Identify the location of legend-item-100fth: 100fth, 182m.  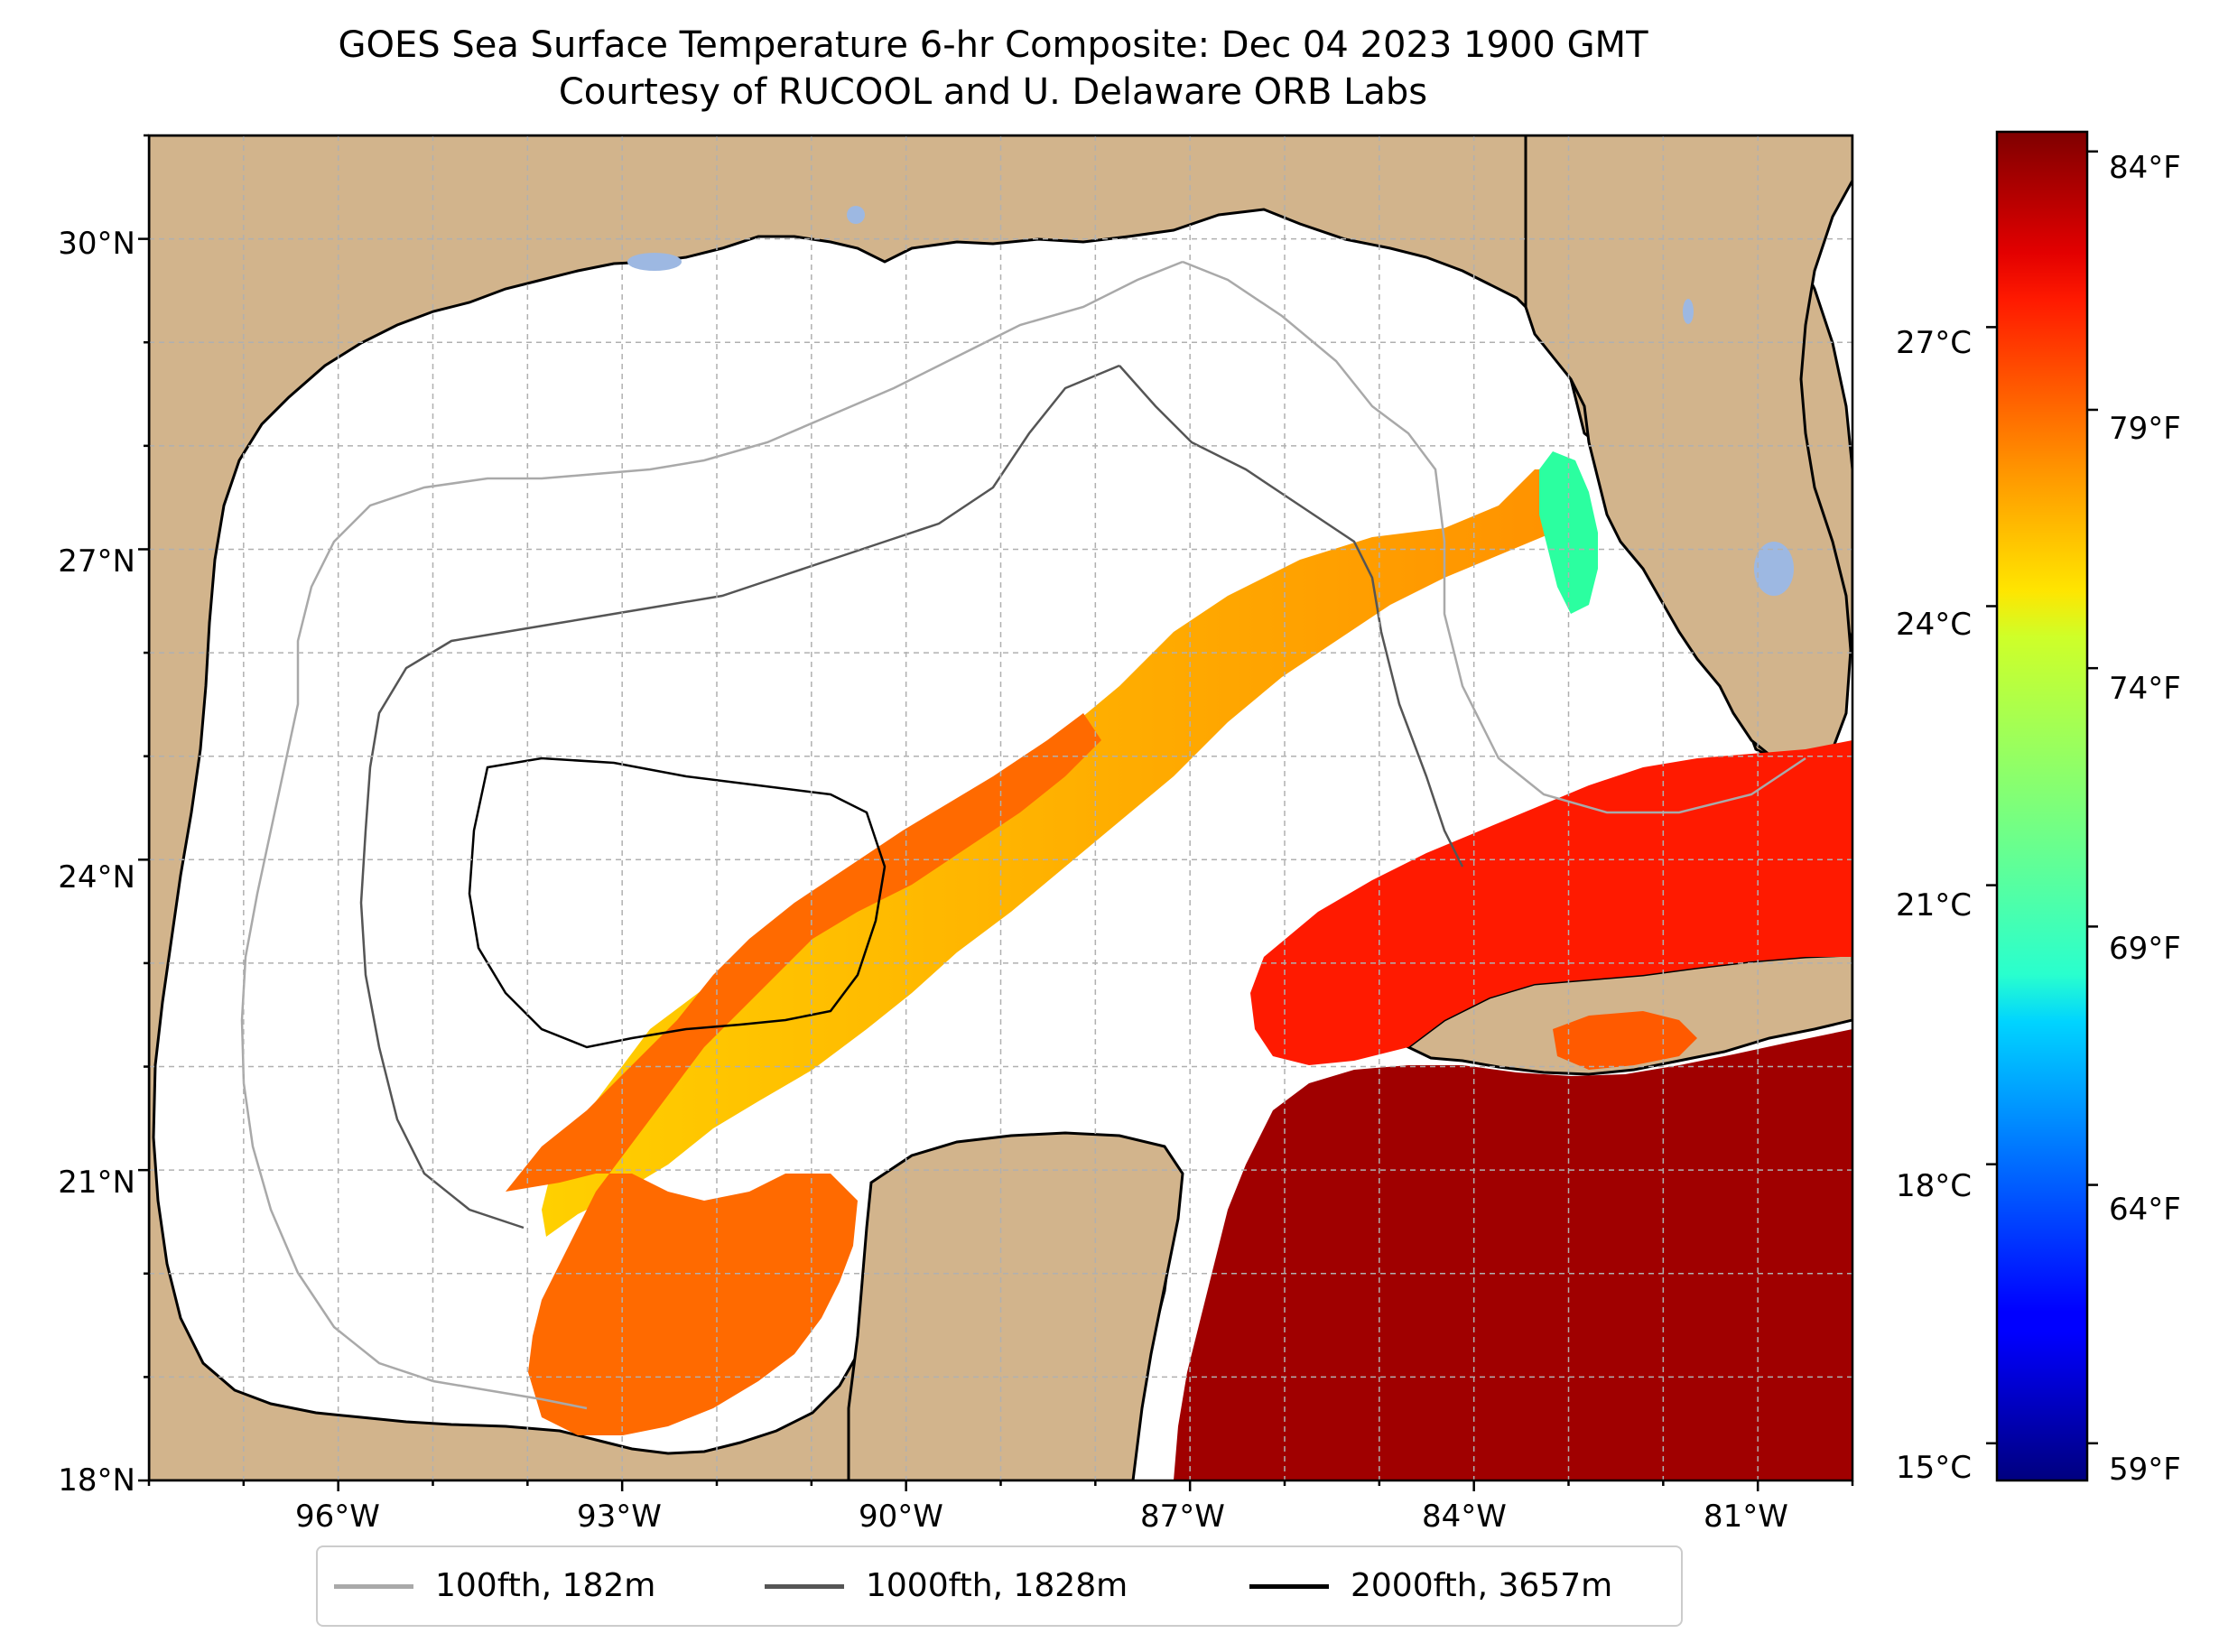
(494, 1586).